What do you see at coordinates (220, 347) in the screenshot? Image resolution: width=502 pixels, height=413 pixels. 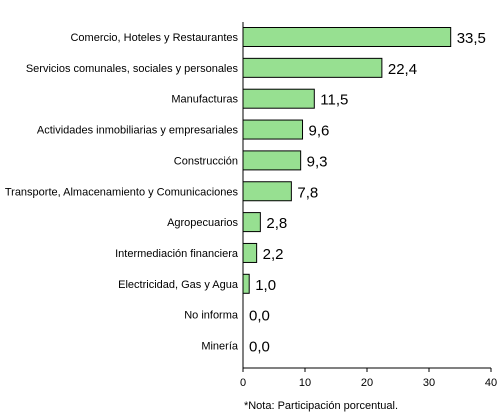 I see `category-label: Minería` at bounding box center [220, 347].